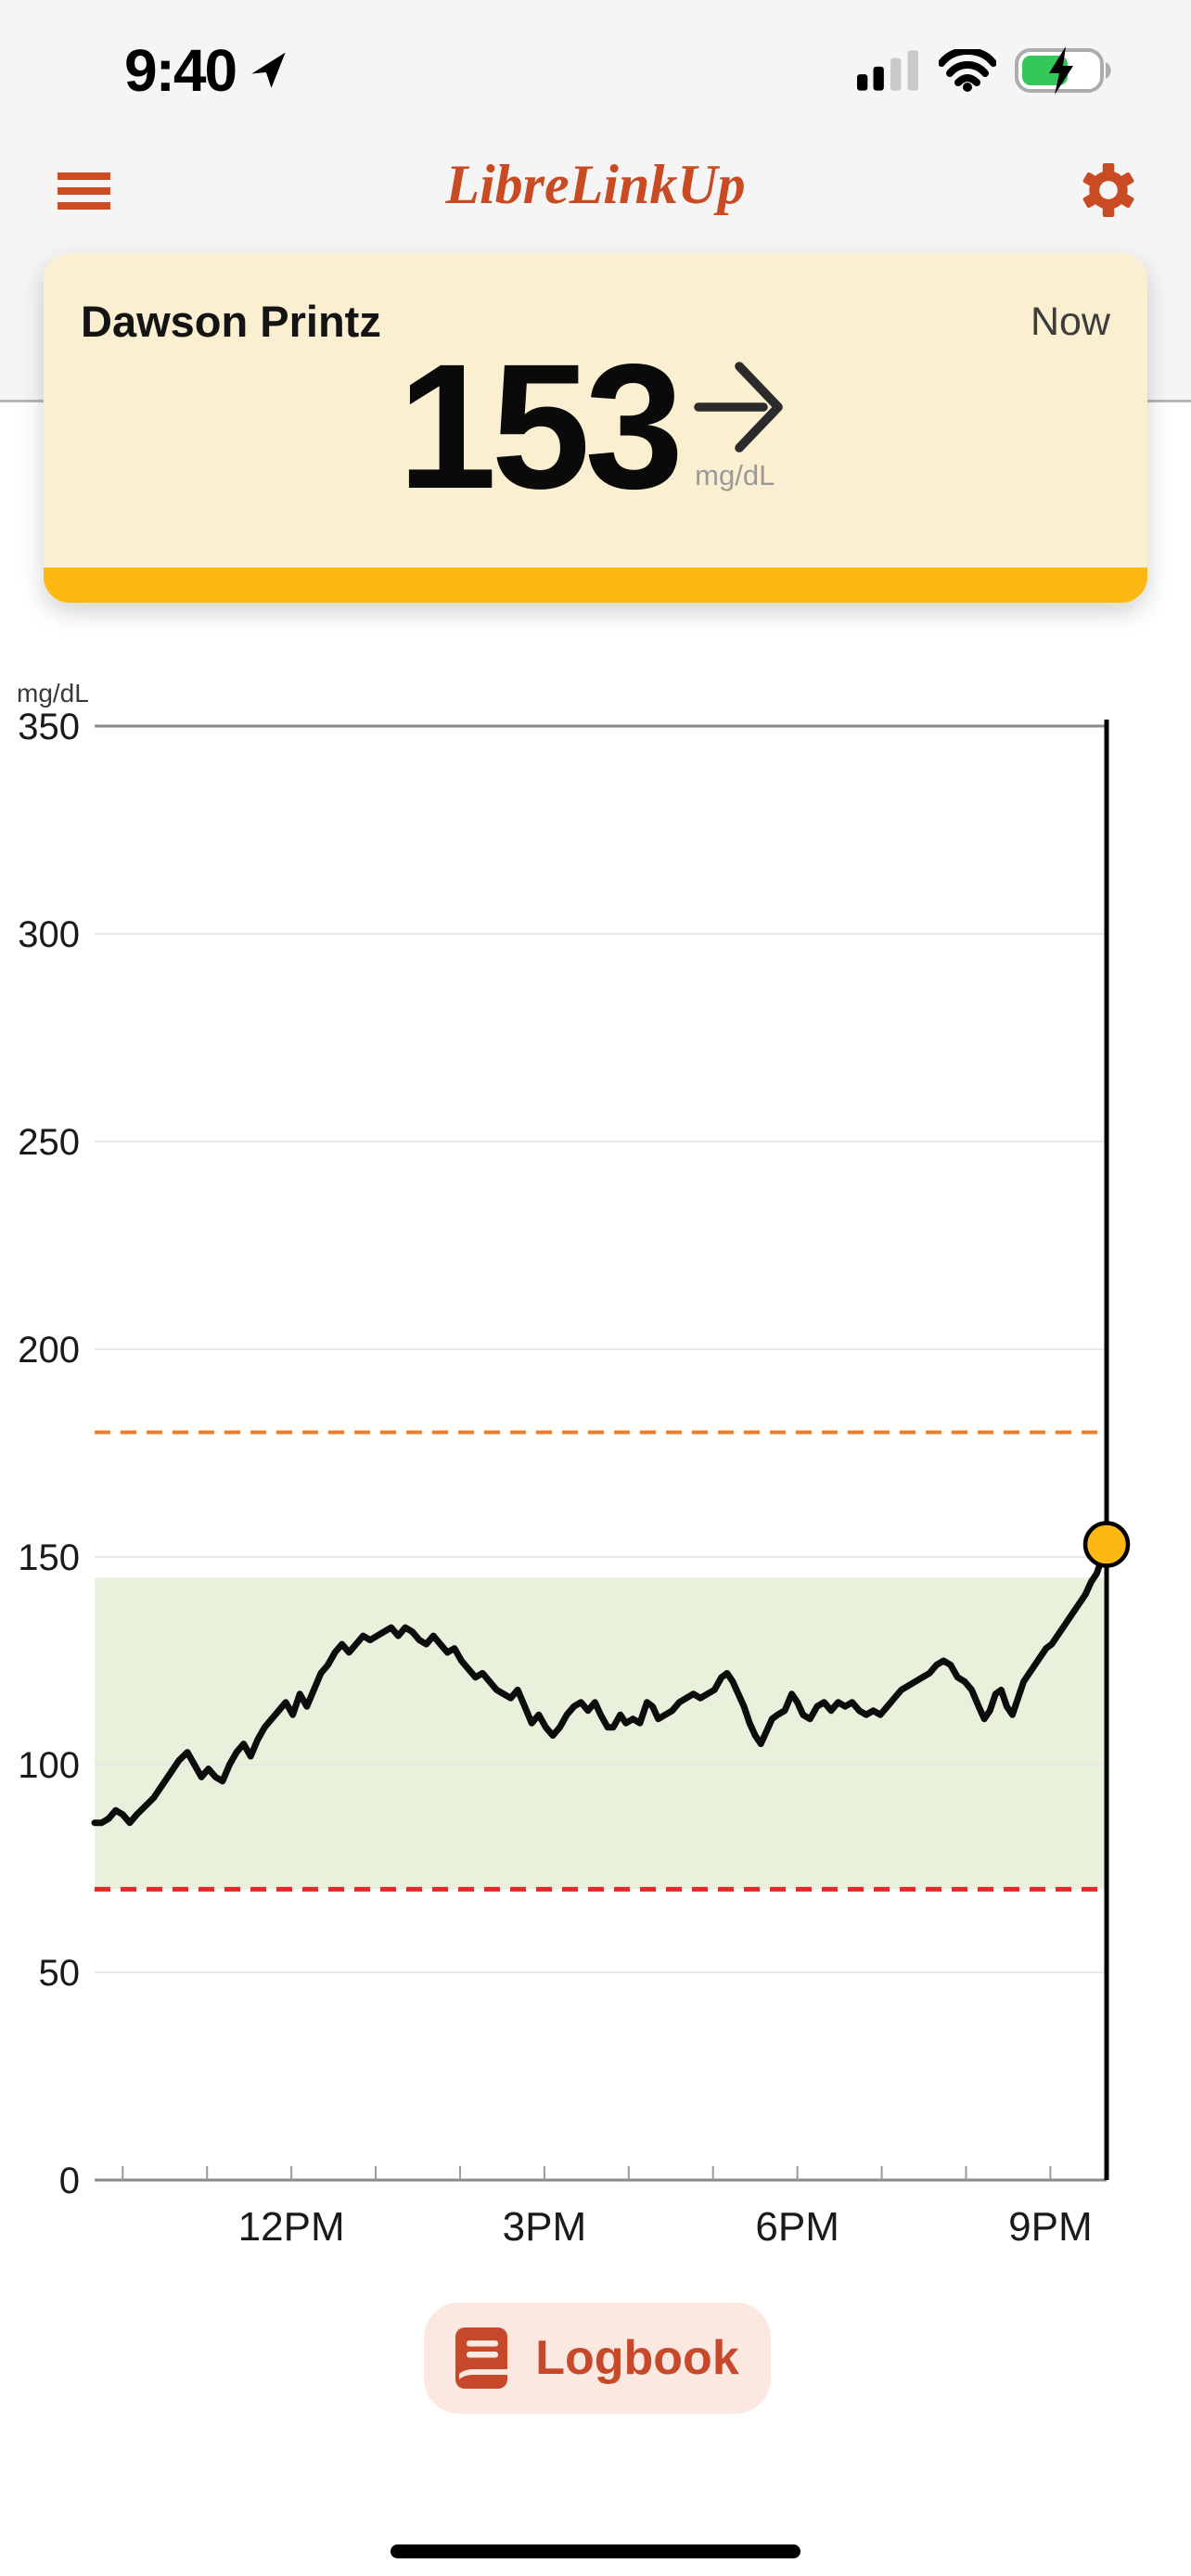 This screenshot has height=2576, width=1191. What do you see at coordinates (595, 185) in the screenshot?
I see `app-title: LibreLinkUp` at bounding box center [595, 185].